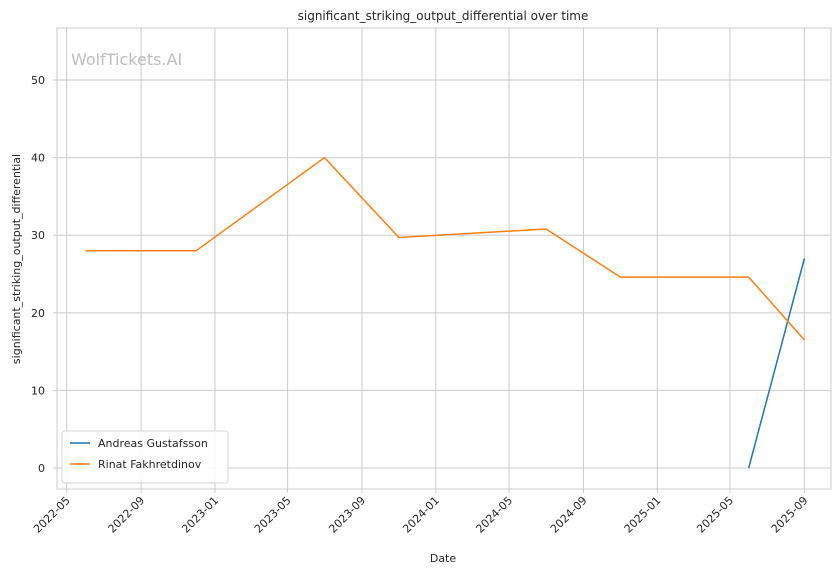 The width and height of the screenshot is (840, 575). Describe the element at coordinates (150, 464) in the screenshot. I see `legend-label: Rinat Fakhretdinov` at that location.